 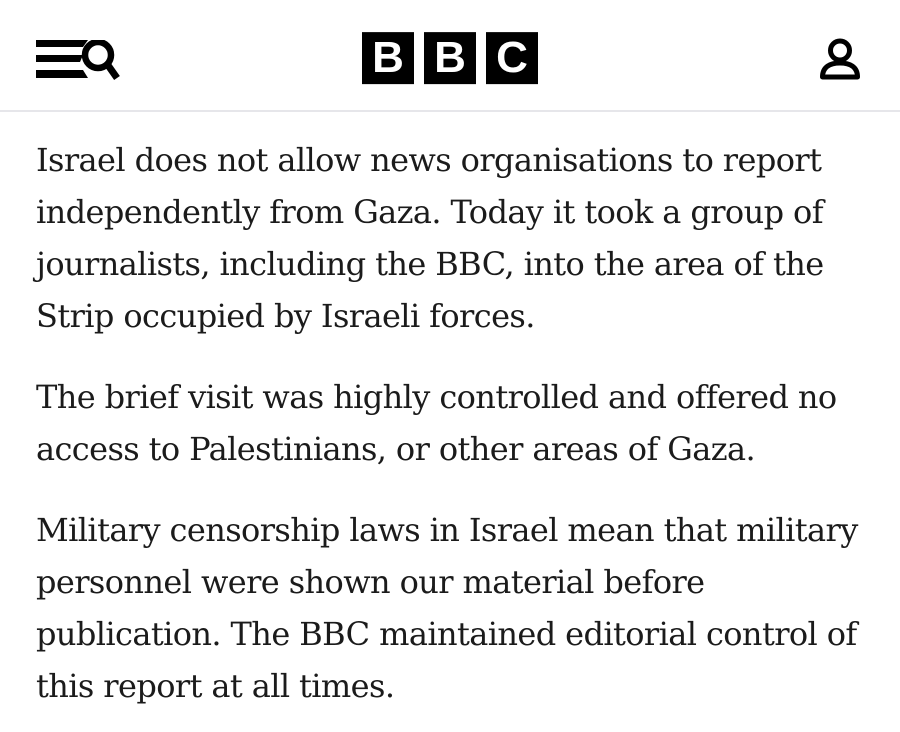 I want to click on person-icon, so click(x=840, y=59).